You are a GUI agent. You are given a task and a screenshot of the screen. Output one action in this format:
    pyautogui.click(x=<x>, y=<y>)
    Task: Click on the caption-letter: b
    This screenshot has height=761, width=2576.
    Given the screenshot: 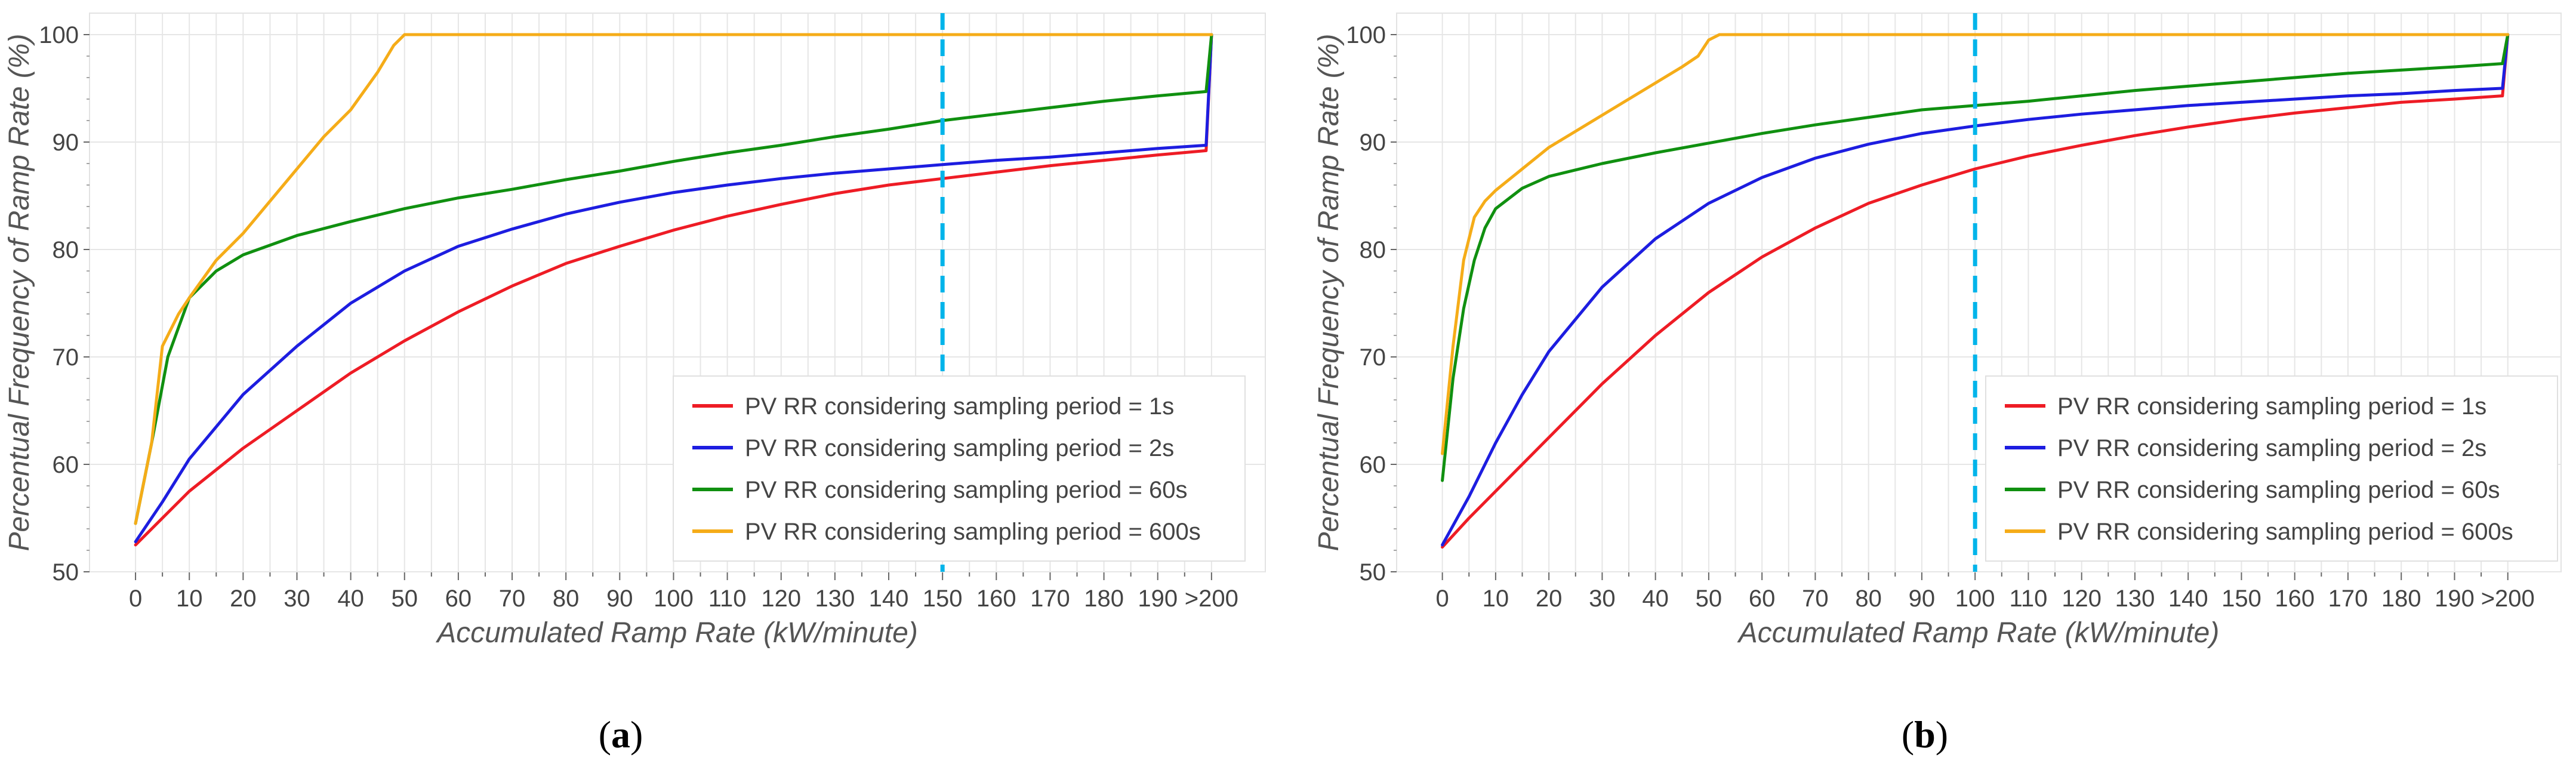 What is the action you would take?
    pyautogui.click(x=1925, y=734)
    